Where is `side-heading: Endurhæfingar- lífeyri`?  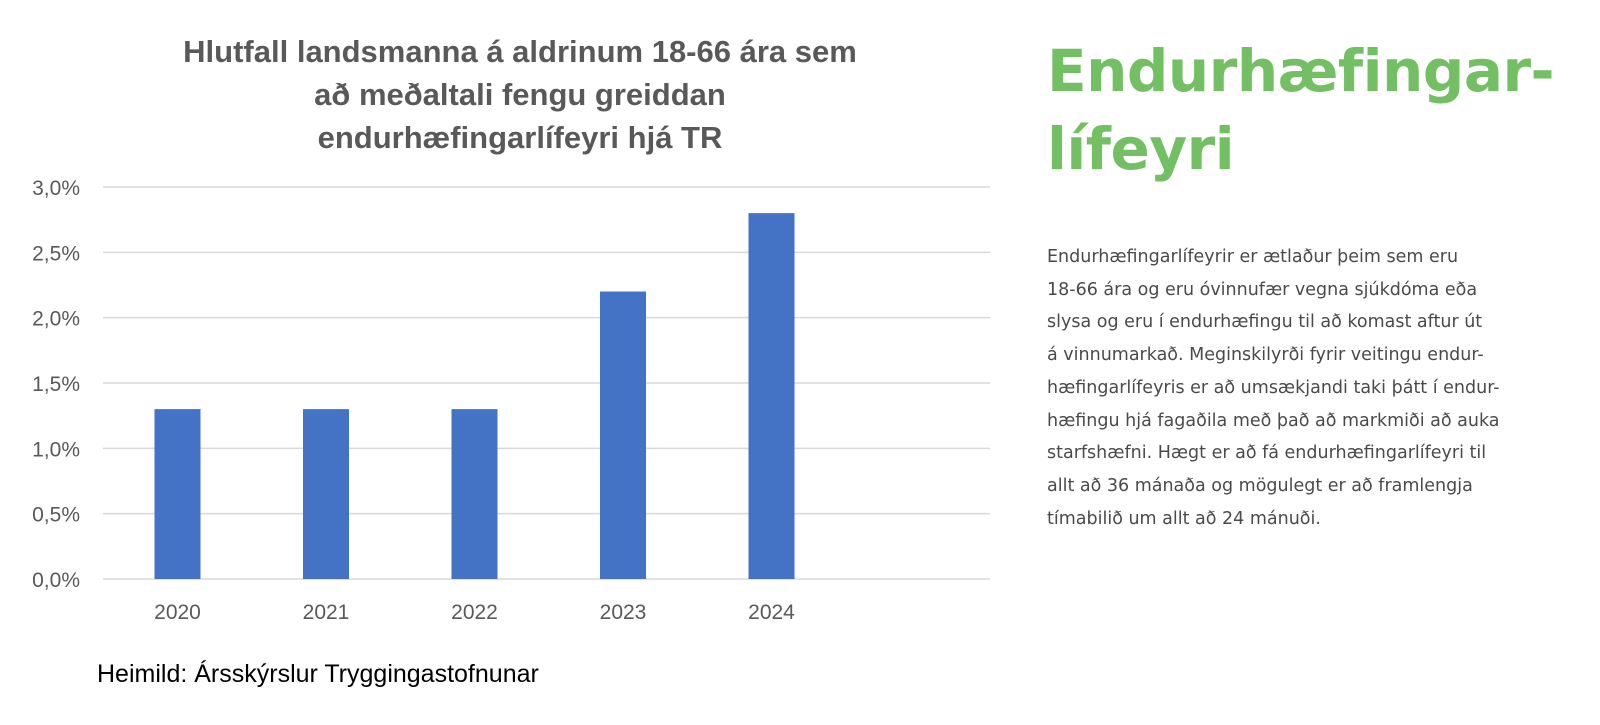 side-heading: Endurhæfingar- lífeyri is located at coordinates (1301, 110).